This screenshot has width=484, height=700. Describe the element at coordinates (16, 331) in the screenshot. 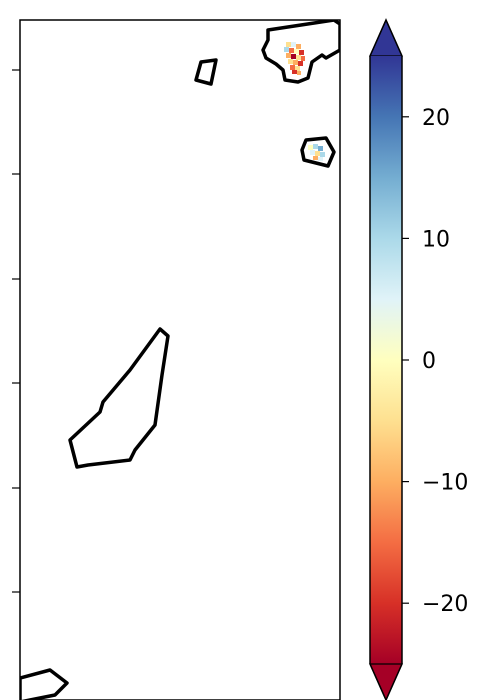

I see `map-y-ticks` at that location.